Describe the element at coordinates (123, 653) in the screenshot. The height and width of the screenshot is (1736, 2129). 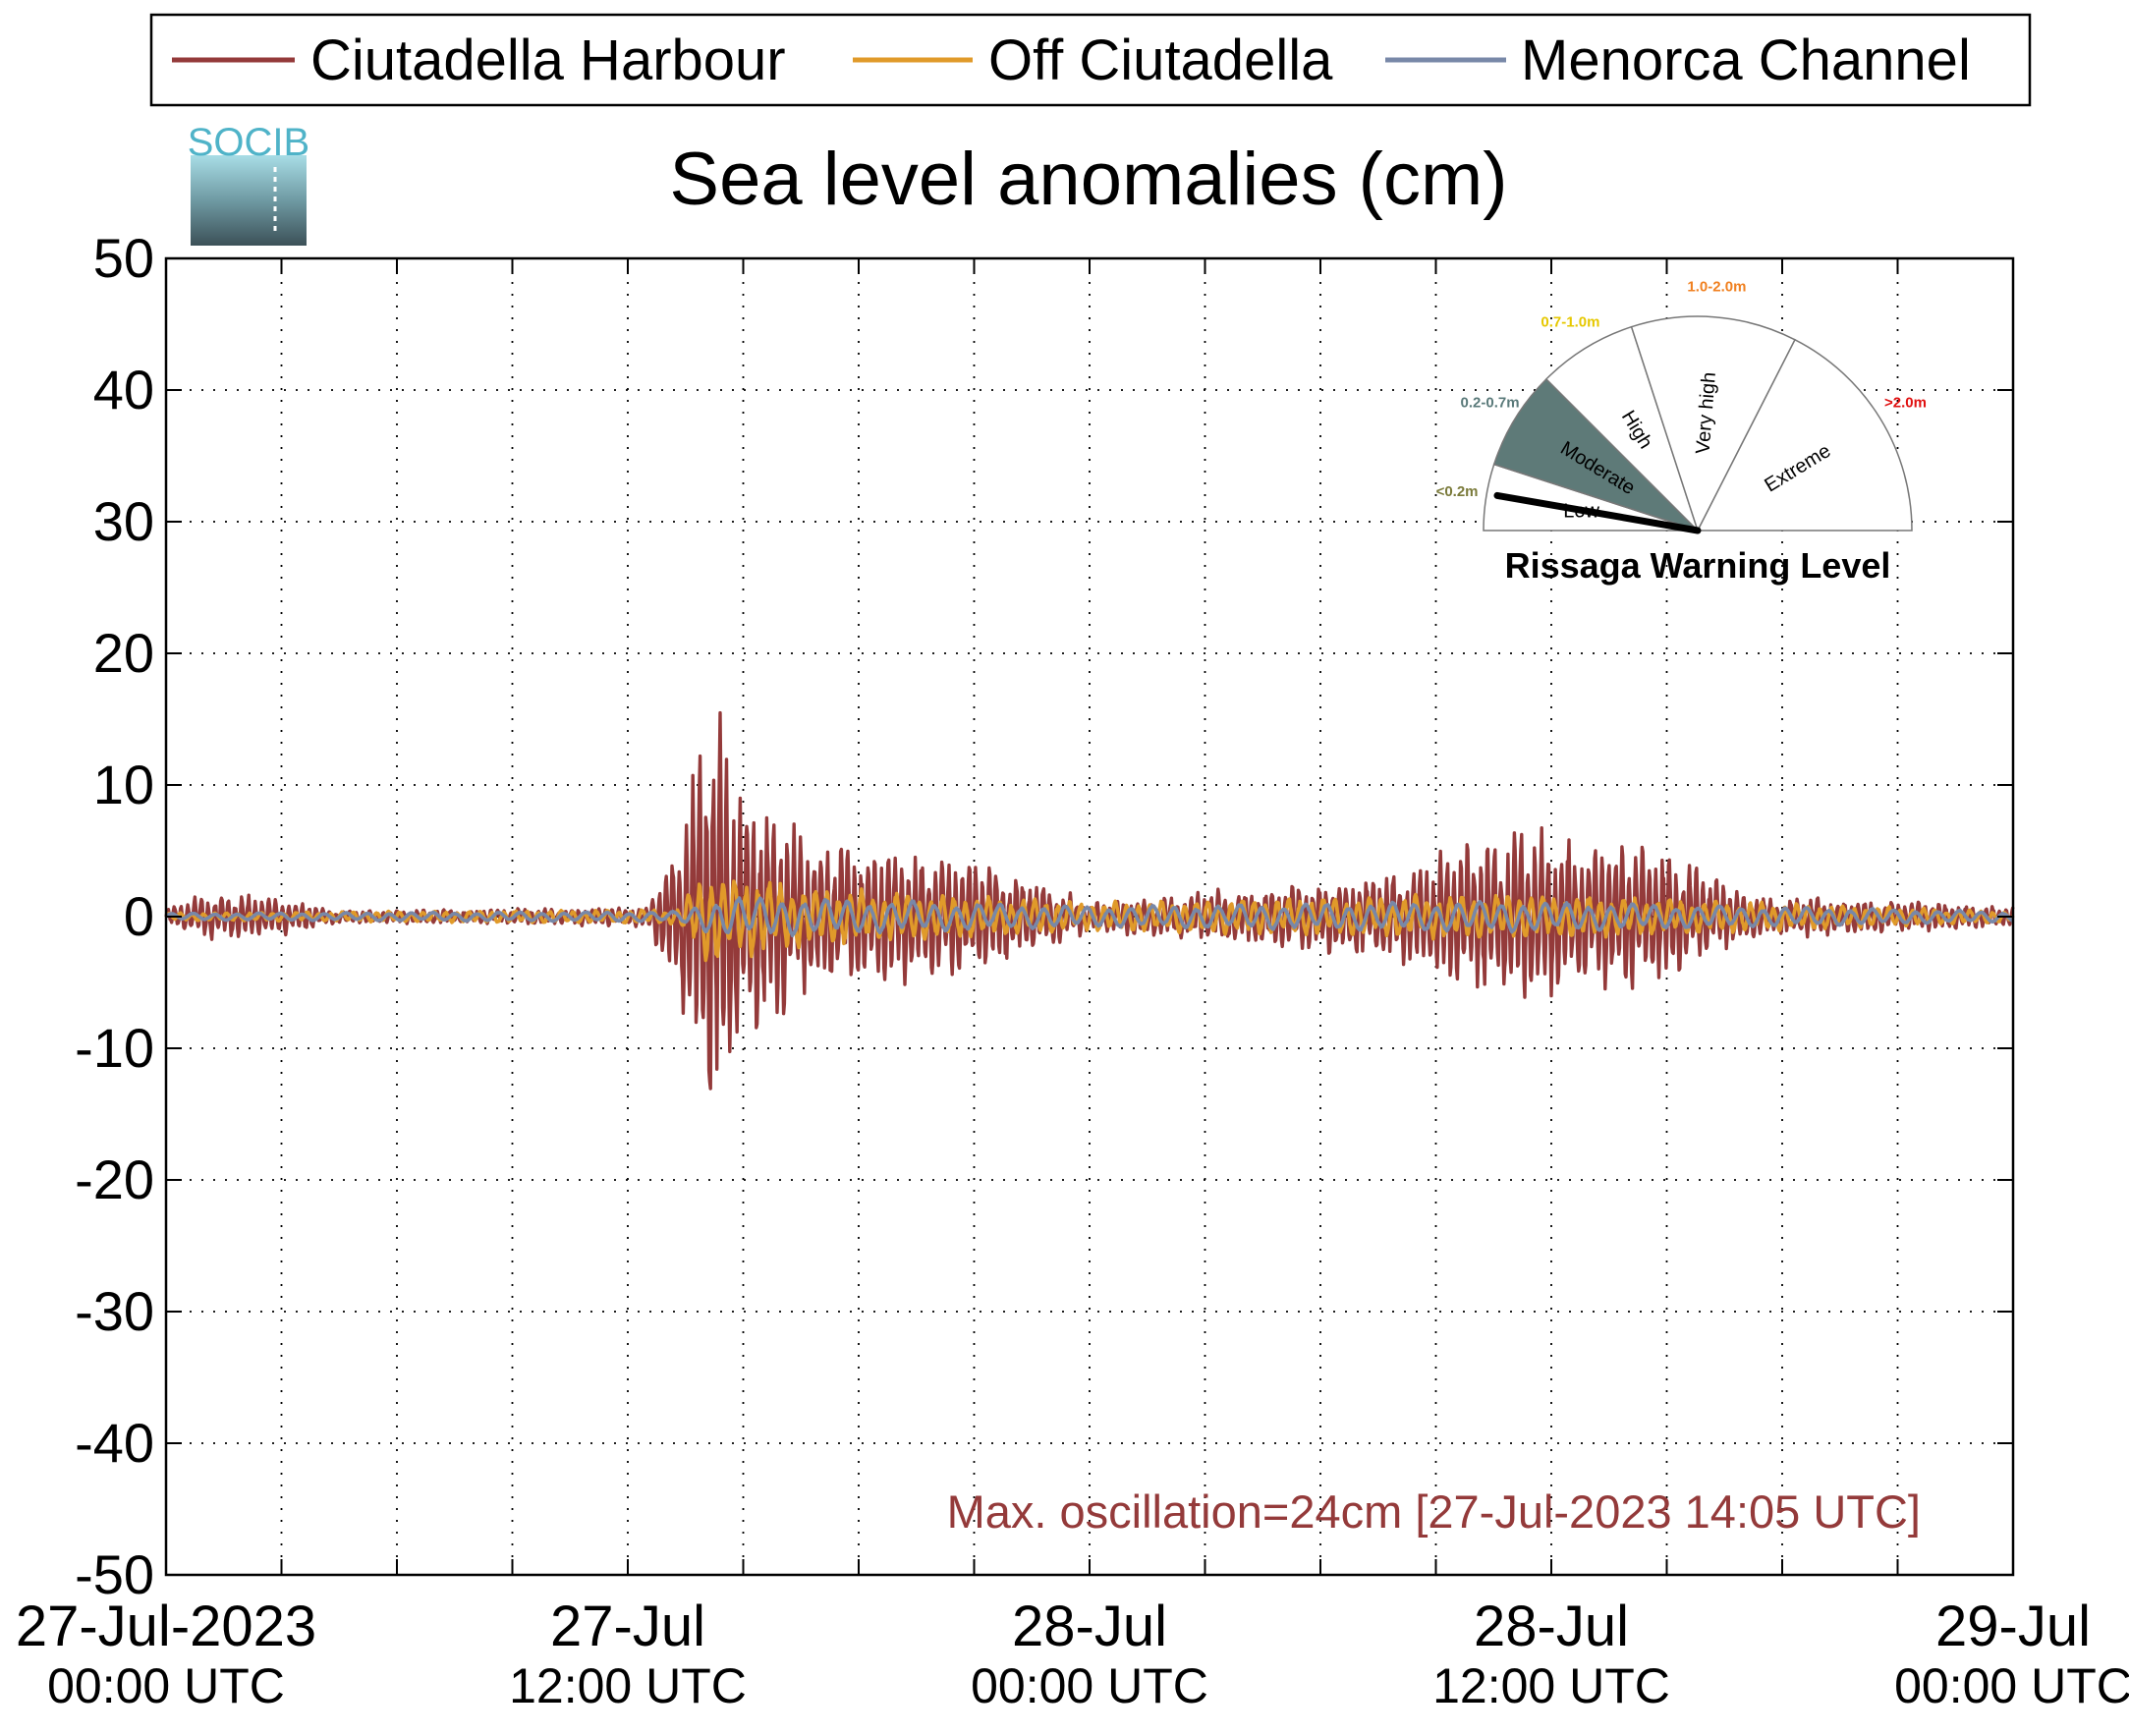
I see `y-tick-label: 20` at that location.